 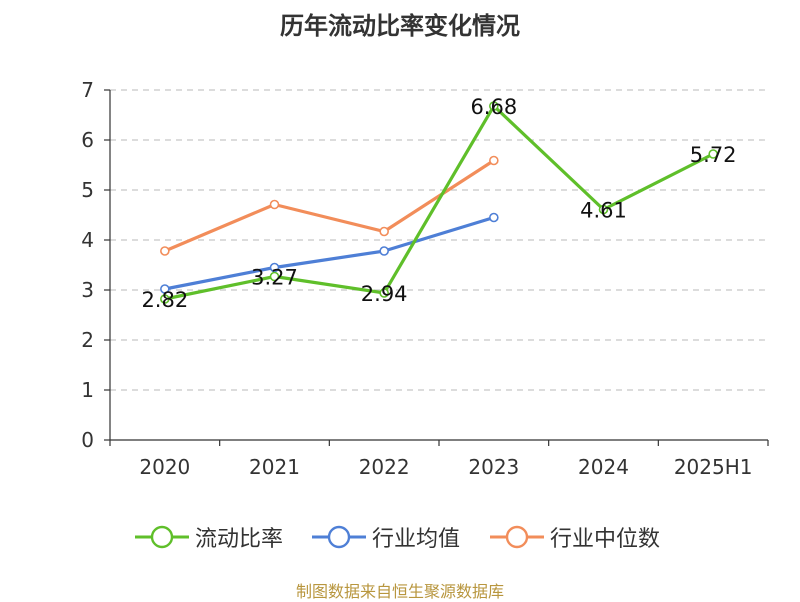 I want to click on data-label: 3.27, so click(x=274, y=278).